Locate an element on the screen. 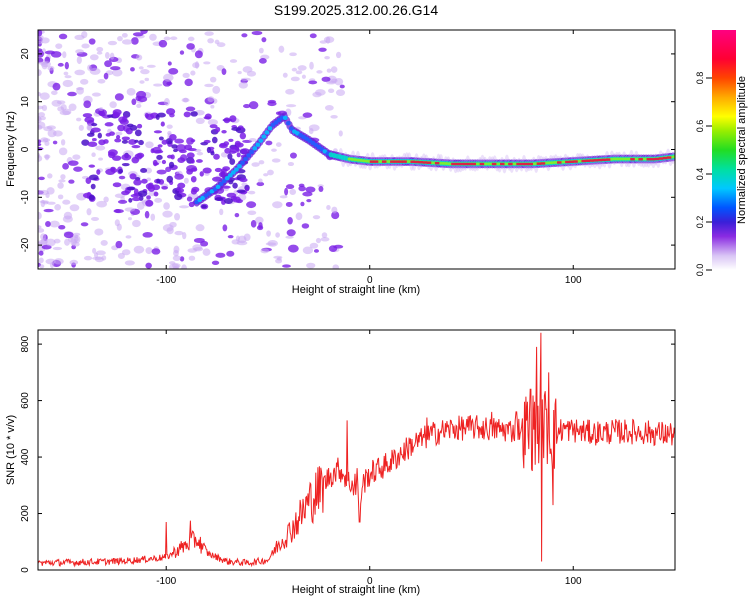 The height and width of the screenshot is (600, 750). snr-y-label: SNR (10 * v/v) is located at coordinates (11, 450).